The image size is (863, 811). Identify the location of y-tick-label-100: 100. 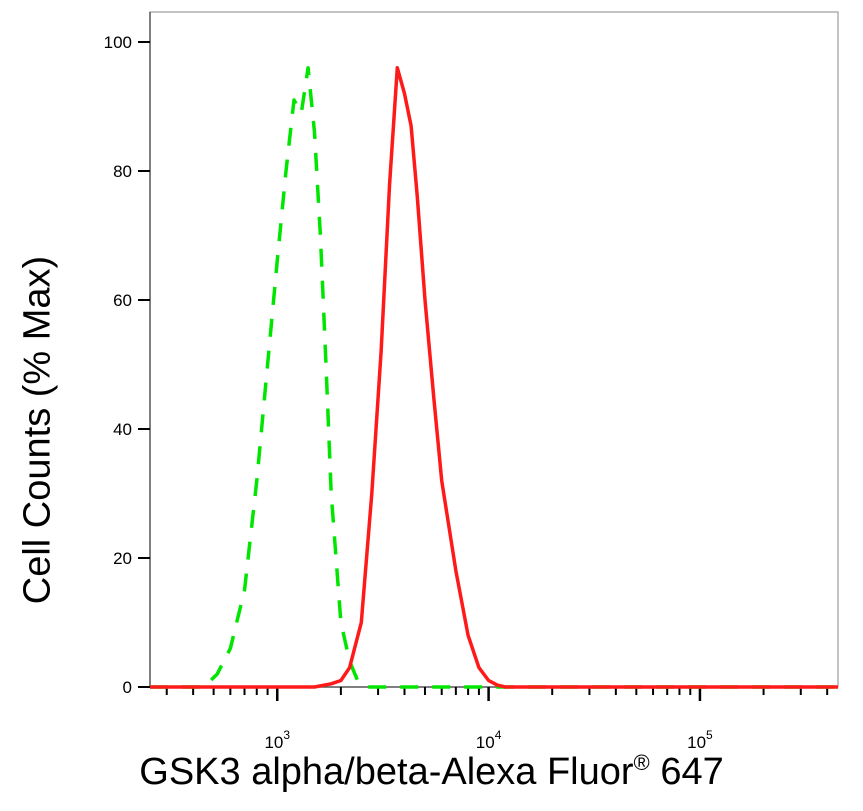
(118, 42).